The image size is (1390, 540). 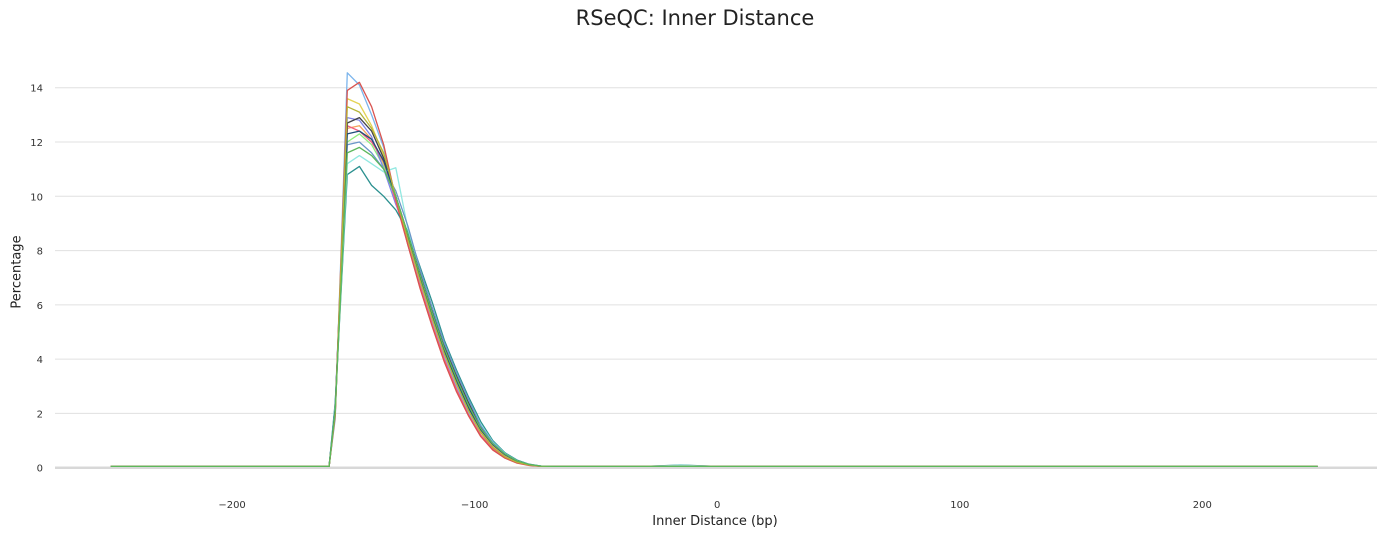 What do you see at coordinates (40, 360) in the screenshot?
I see `y-tick-label: 4` at bounding box center [40, 360].